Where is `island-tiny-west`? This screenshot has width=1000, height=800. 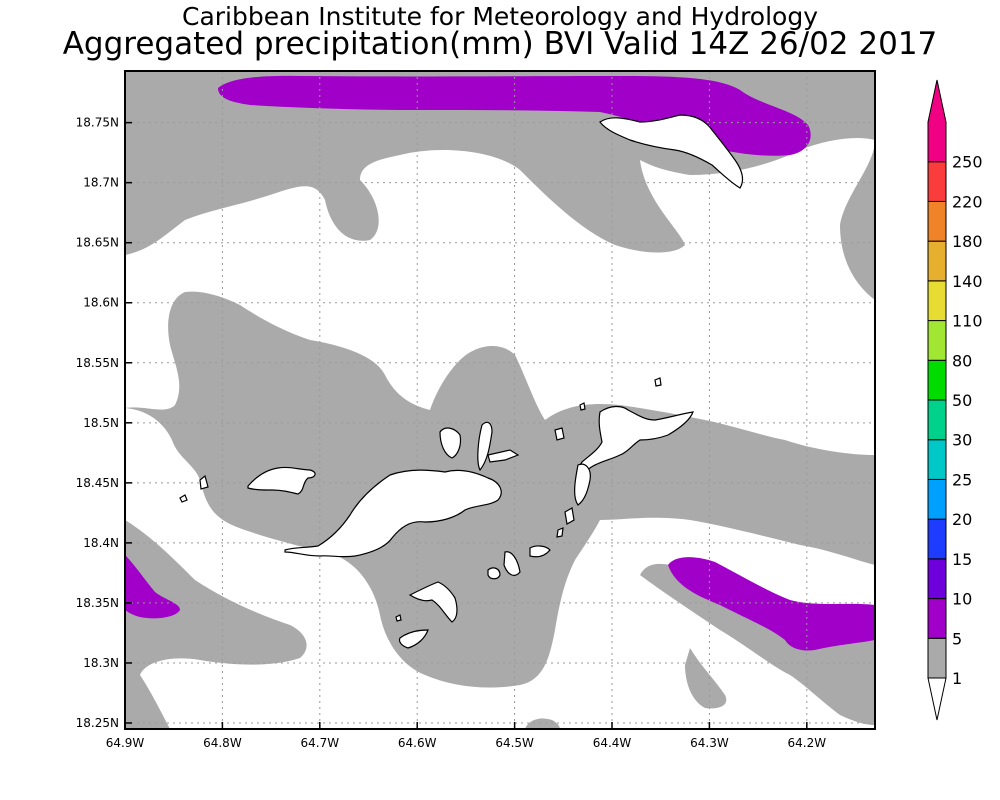
island-tiny-west is located at coordinates (183, 498).